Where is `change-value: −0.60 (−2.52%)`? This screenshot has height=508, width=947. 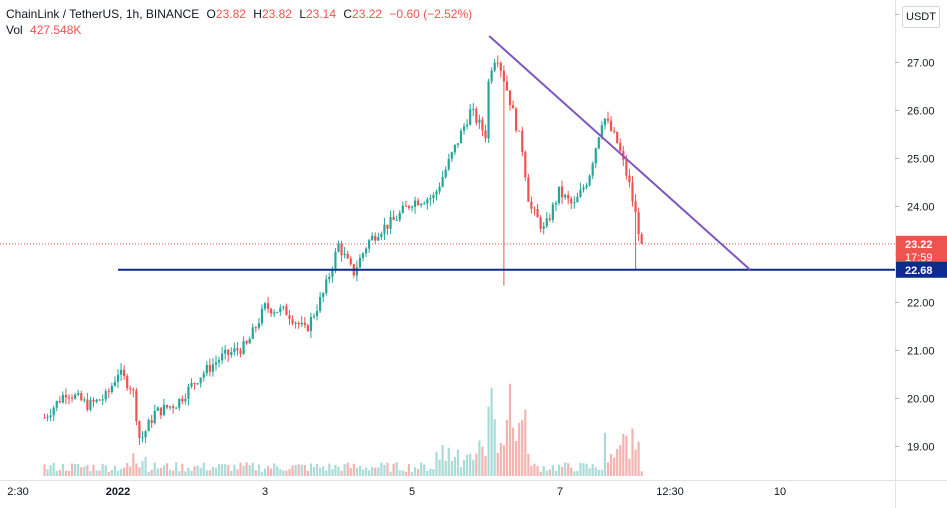 change-value: −0.60 (−2.52%) is located at coordinates (431, 14).